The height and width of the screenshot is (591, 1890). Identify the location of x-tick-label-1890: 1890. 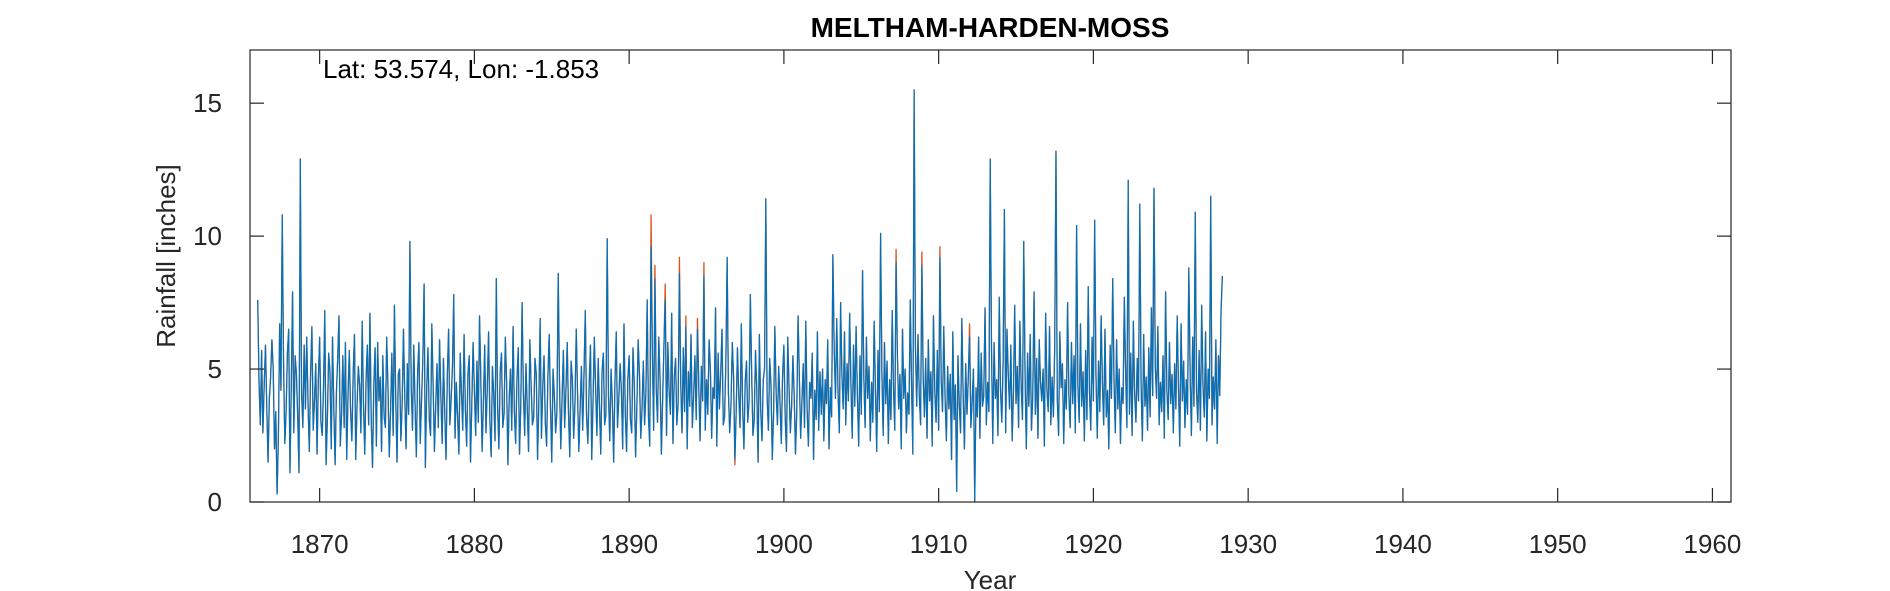
(629, 544).